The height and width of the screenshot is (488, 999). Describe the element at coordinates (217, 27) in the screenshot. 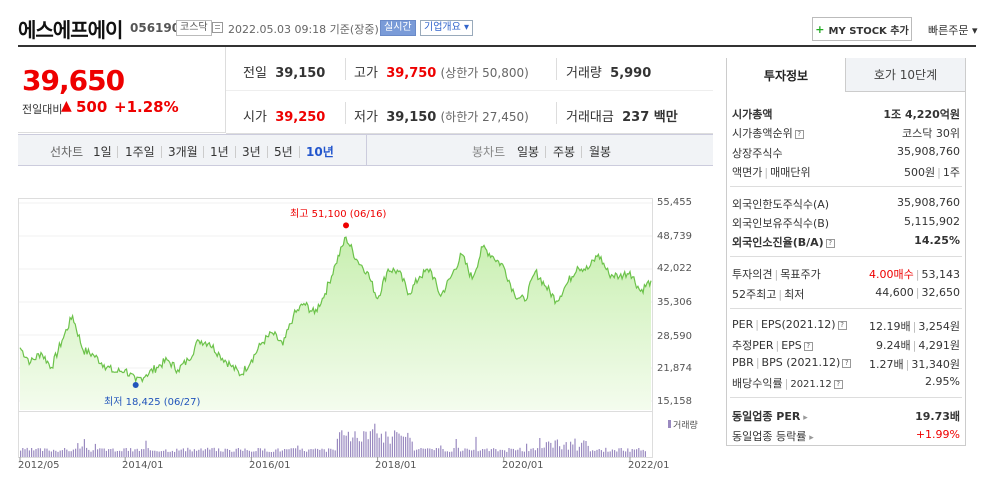

I see `calendar-icon` at that location.